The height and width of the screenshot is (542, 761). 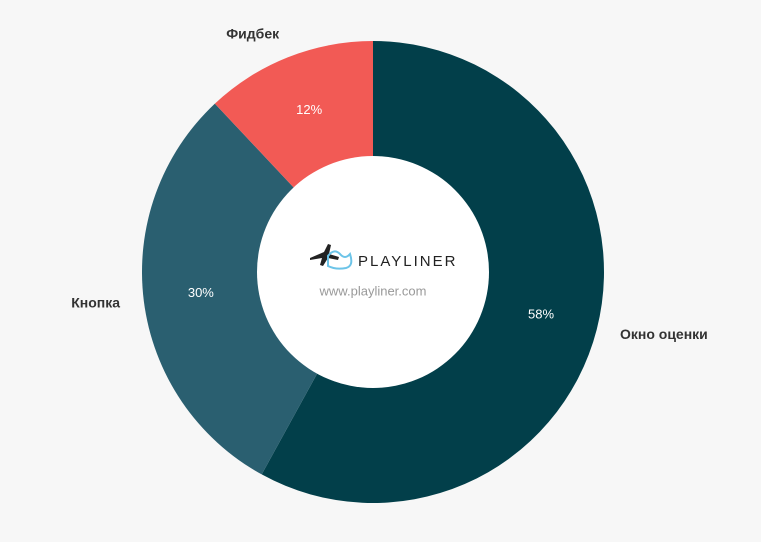 I want to click on logo-text: PLAYLINER, so click(x=407, y=261).